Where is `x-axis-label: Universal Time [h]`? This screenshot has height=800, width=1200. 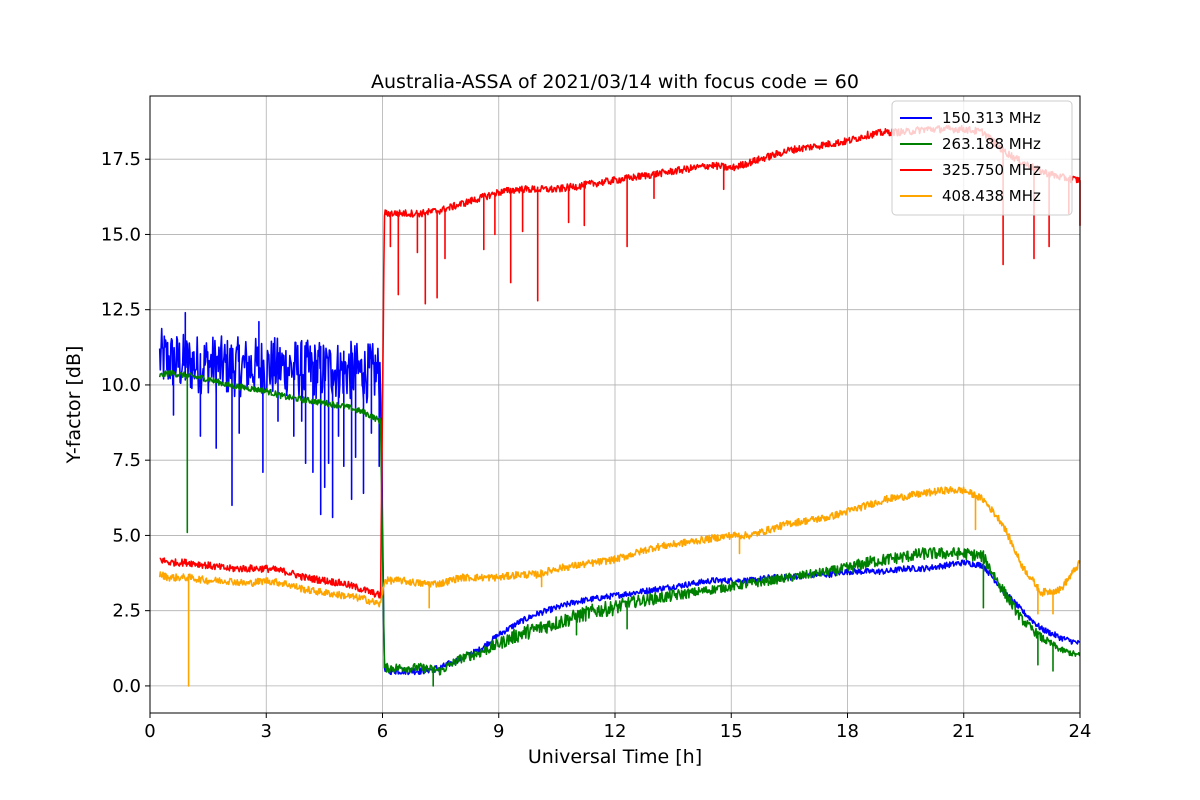
x-axis-label: Universal Time [h] is located at coordinates (615, 757).